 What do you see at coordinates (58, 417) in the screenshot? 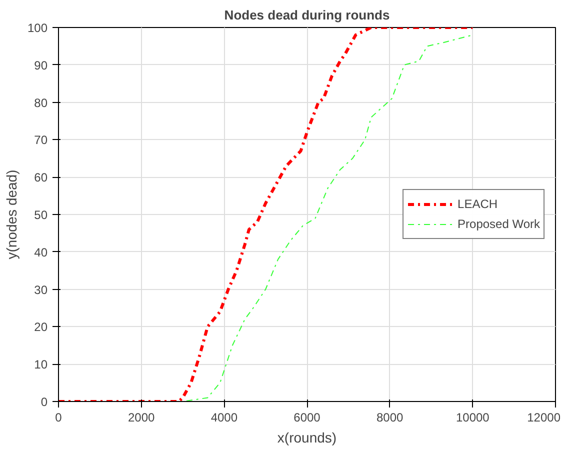
I see `x-tick-label: 0` at bounding box center [58, 417].